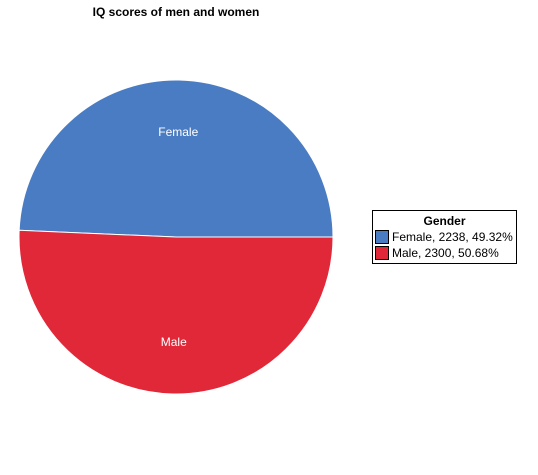 Image resolution: width=538 pixels, height=475 pixels. What do you see at coordinates (444, 221) in the screenshot?
I see `legend-title: Gender` at bounding box center [444, 221].